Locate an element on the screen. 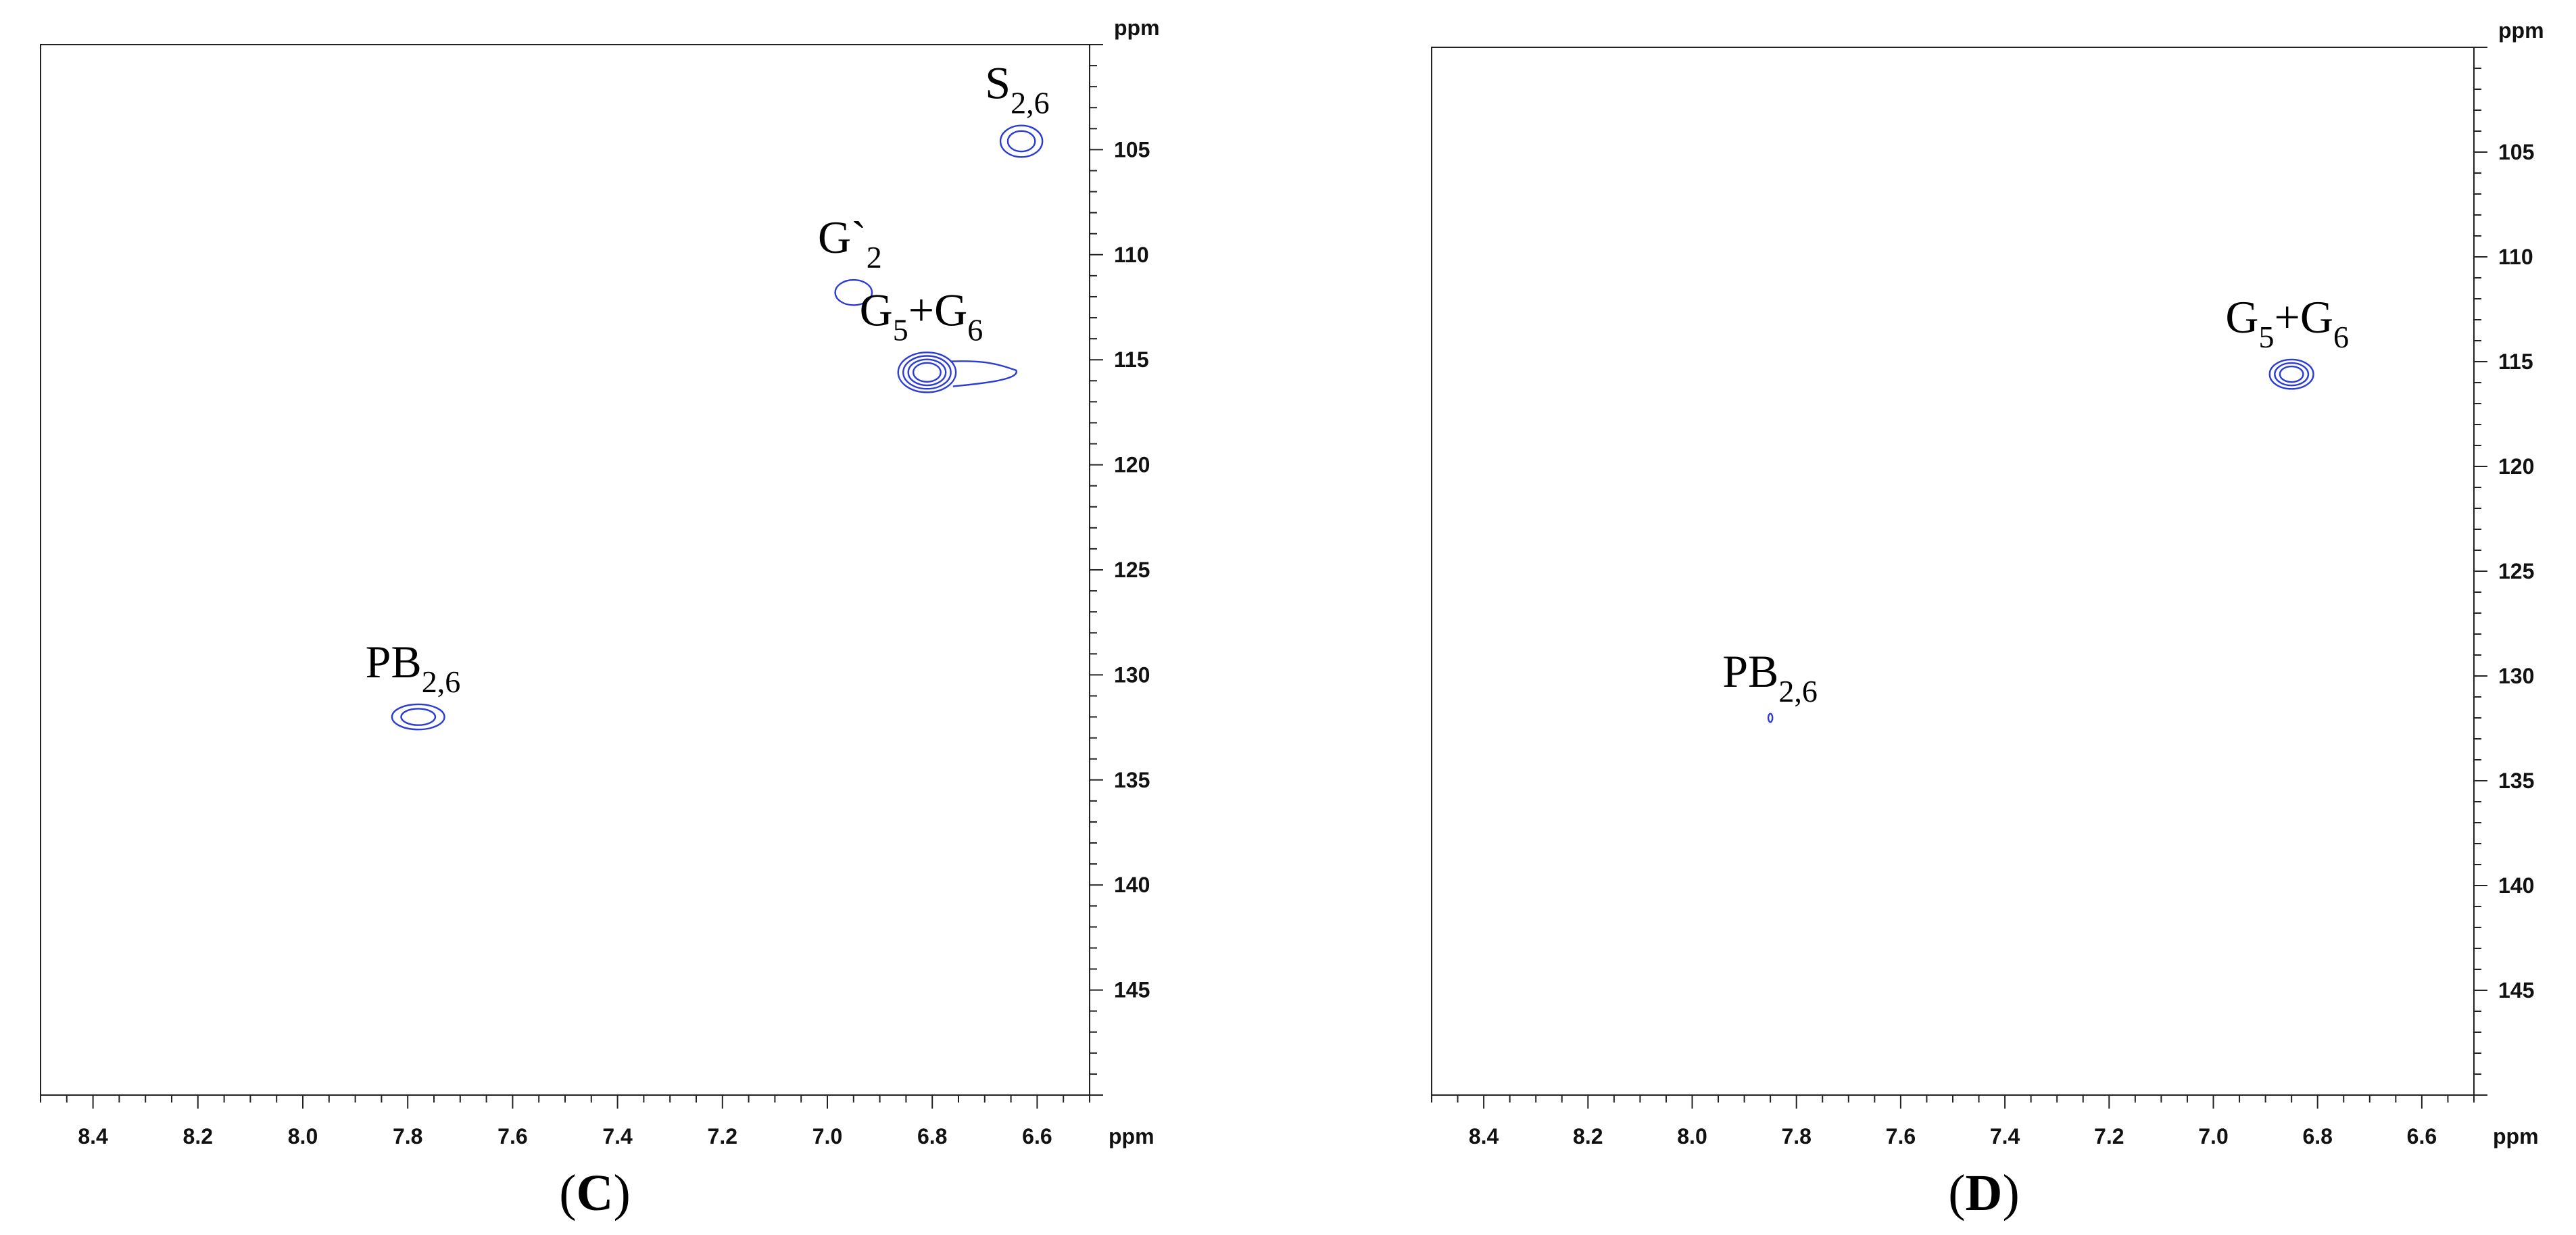 This screenshot has height=1235, width=2576. caption-letter: D is located at coordinates (1984, 1193).